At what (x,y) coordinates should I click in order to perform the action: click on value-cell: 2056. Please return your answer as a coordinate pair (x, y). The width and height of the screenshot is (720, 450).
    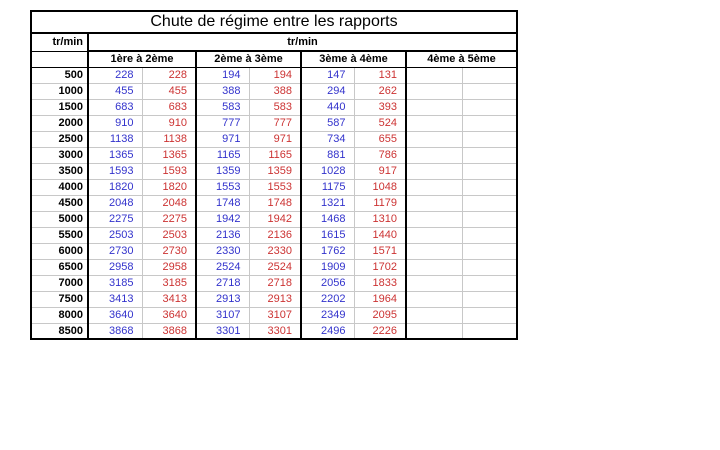
    Looking at the image, I should click on (328, 283).